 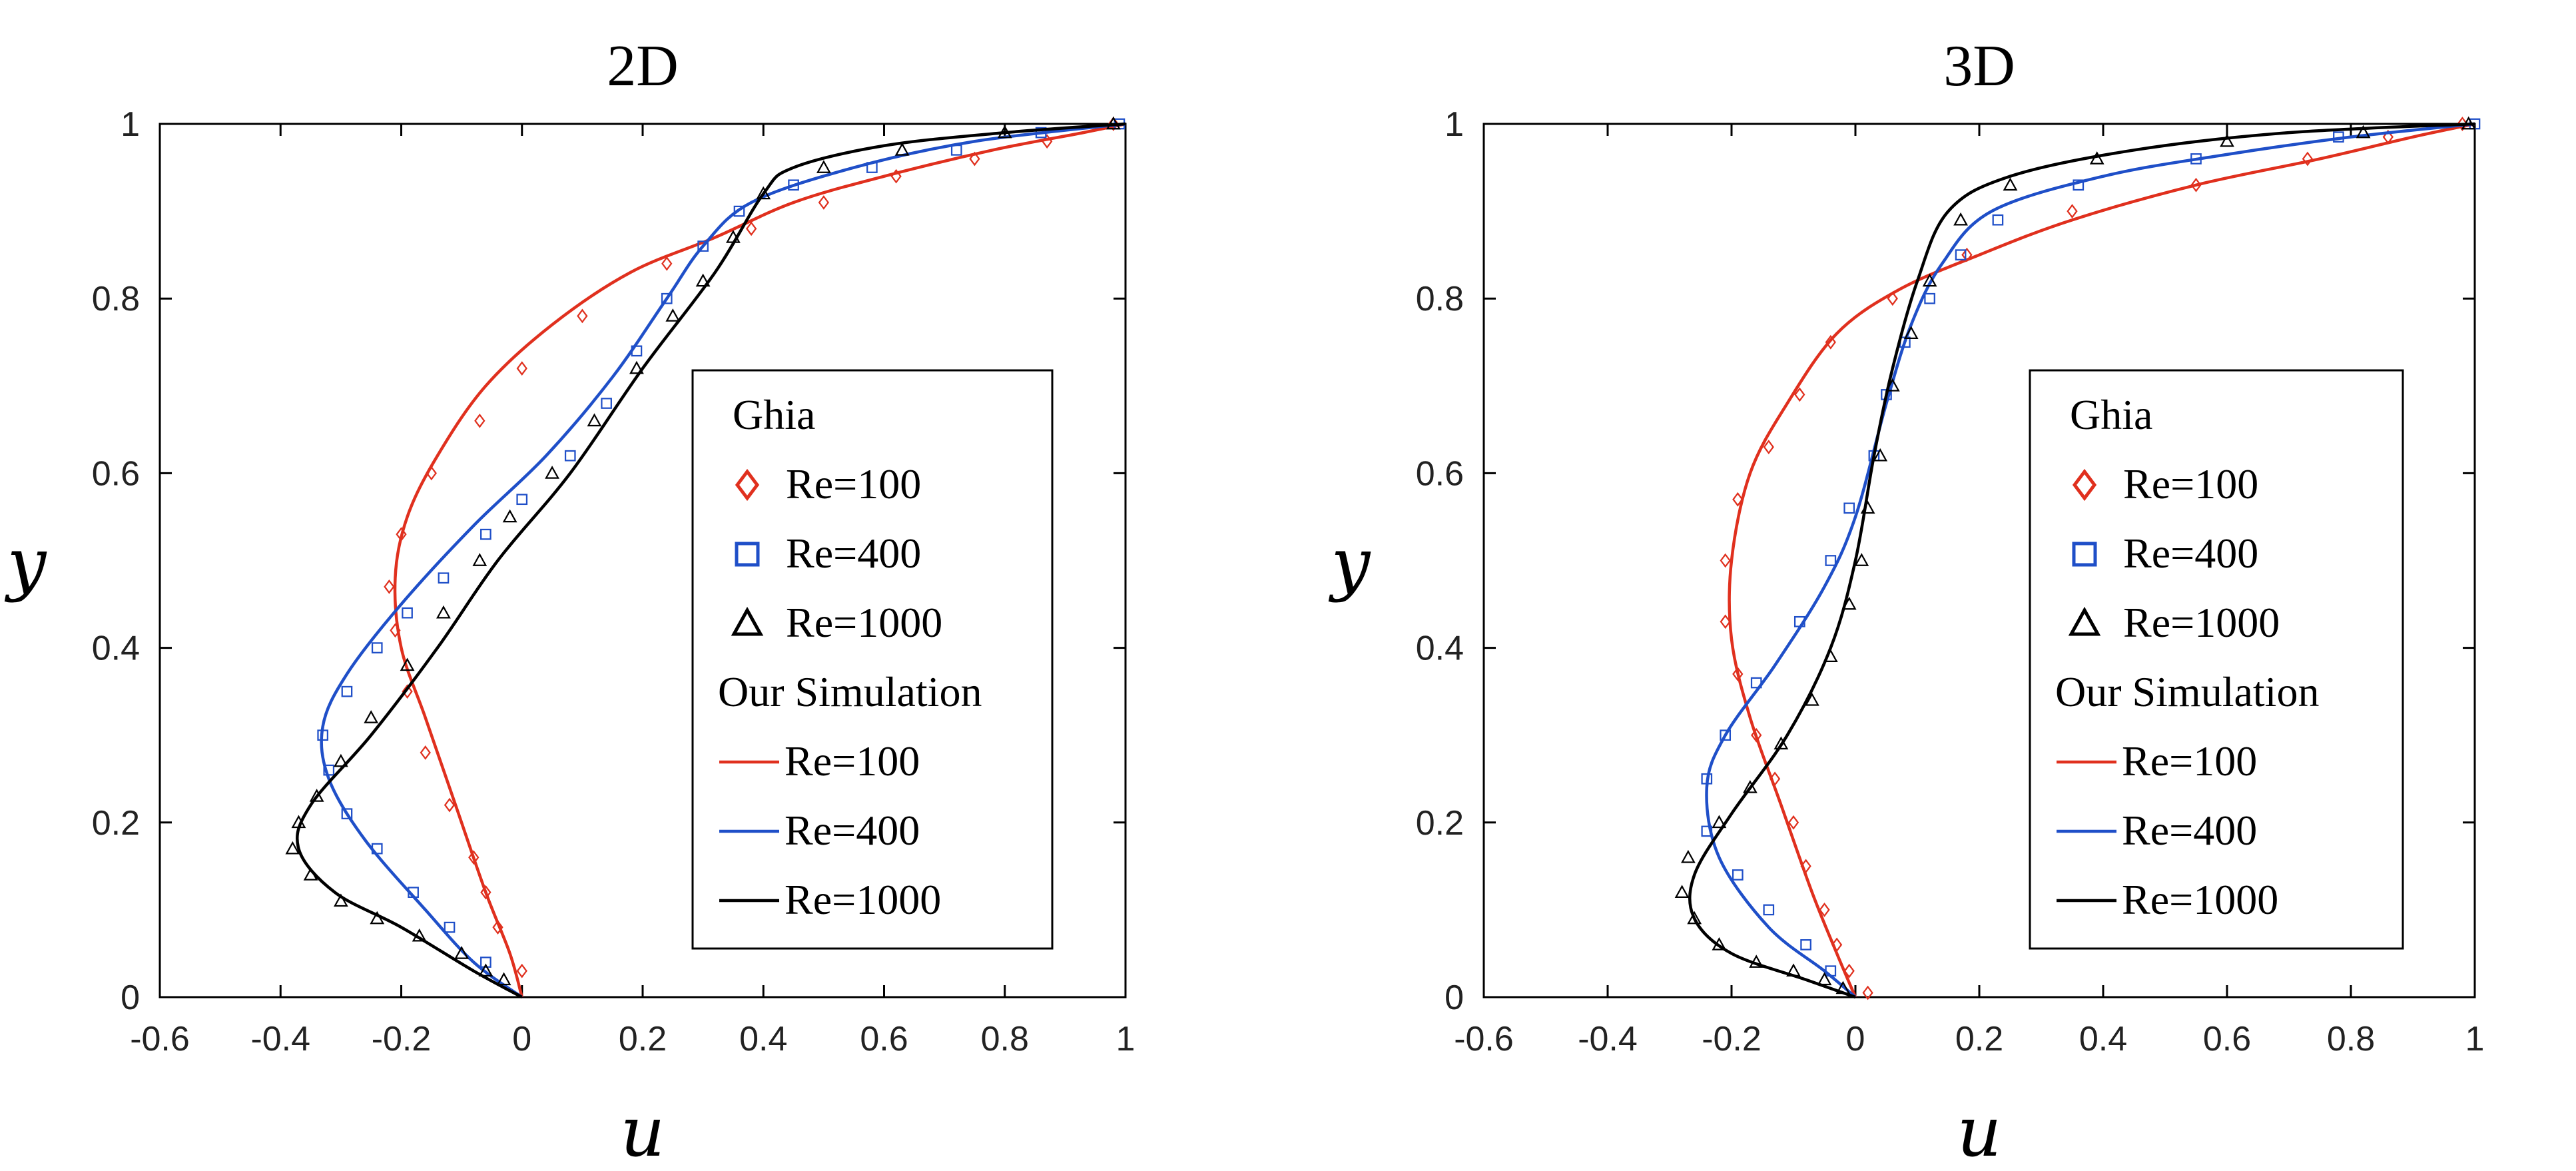 I want to click on x-tick-label: -0.2, so click(x=1732, y=1039).